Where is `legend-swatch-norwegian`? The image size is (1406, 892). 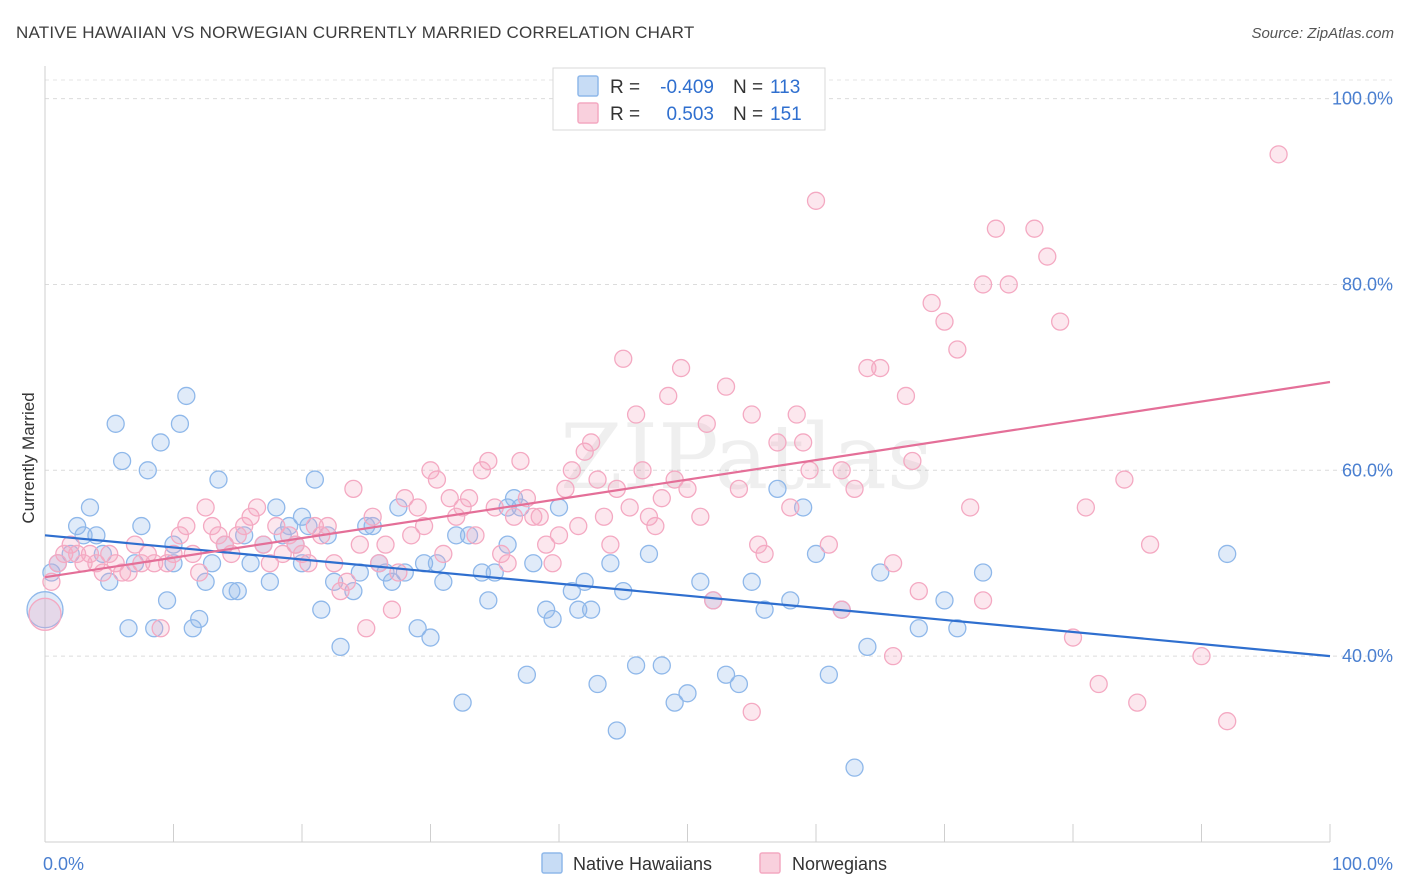 legend-swatch-norwegian is located at coordinates (588, 113).